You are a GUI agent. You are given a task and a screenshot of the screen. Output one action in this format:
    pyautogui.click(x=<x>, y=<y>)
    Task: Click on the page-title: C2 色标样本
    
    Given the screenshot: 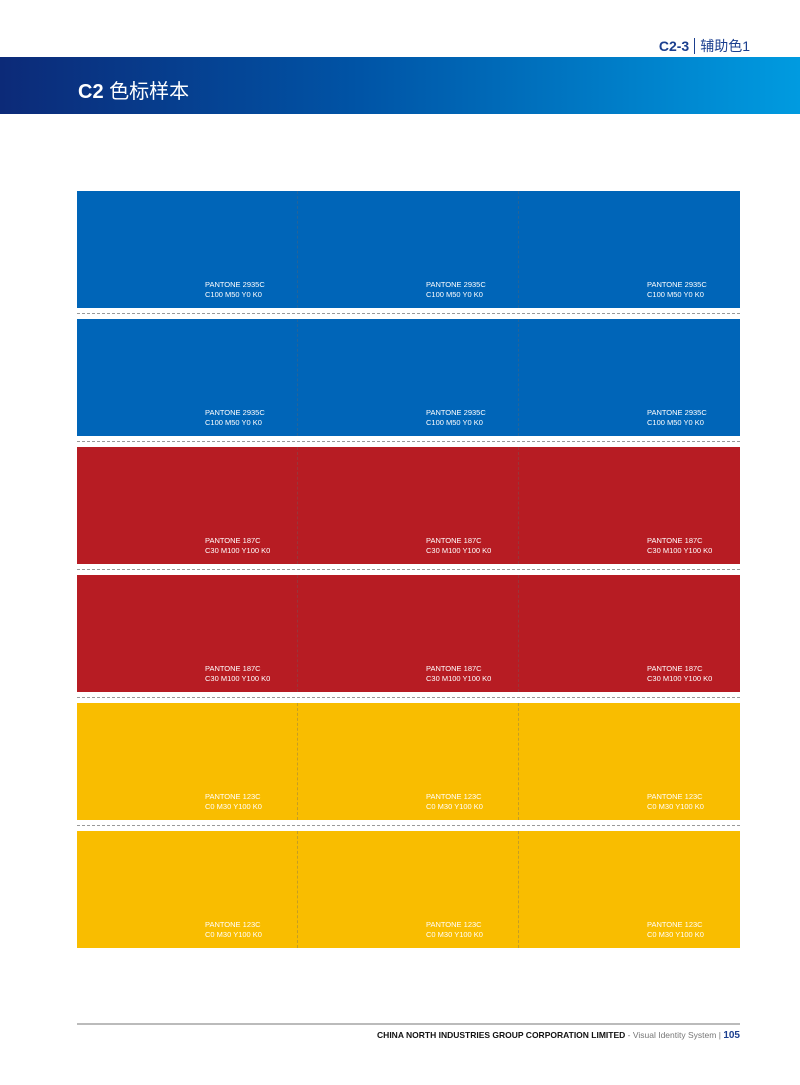 What is the action you would take?
    pyautogui.click(x=133, y=89)
    